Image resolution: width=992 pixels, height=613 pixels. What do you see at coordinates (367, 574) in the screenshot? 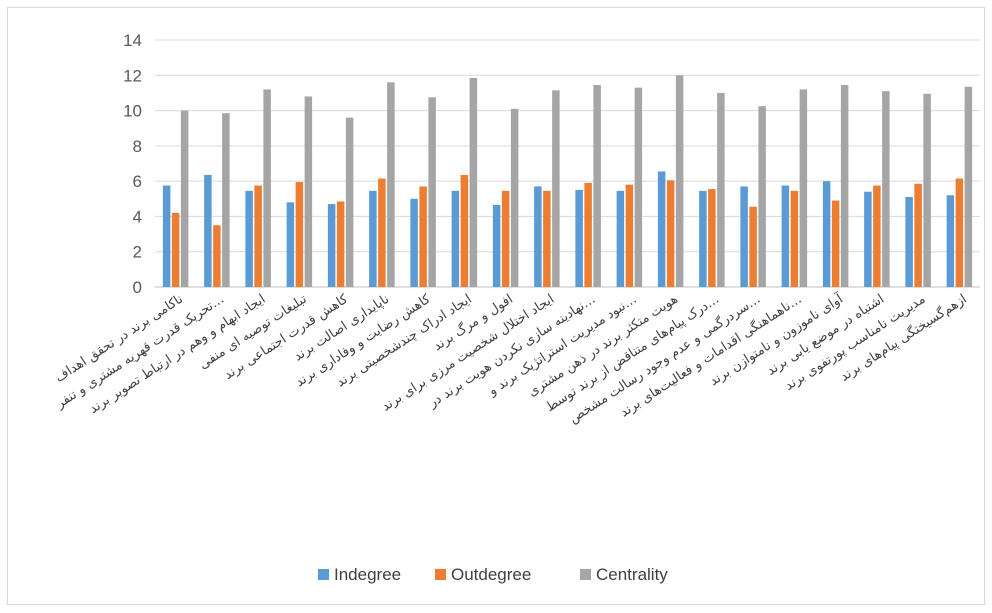
I see `legend-label-indegree: Indegree` at bounding box center [367, 574].